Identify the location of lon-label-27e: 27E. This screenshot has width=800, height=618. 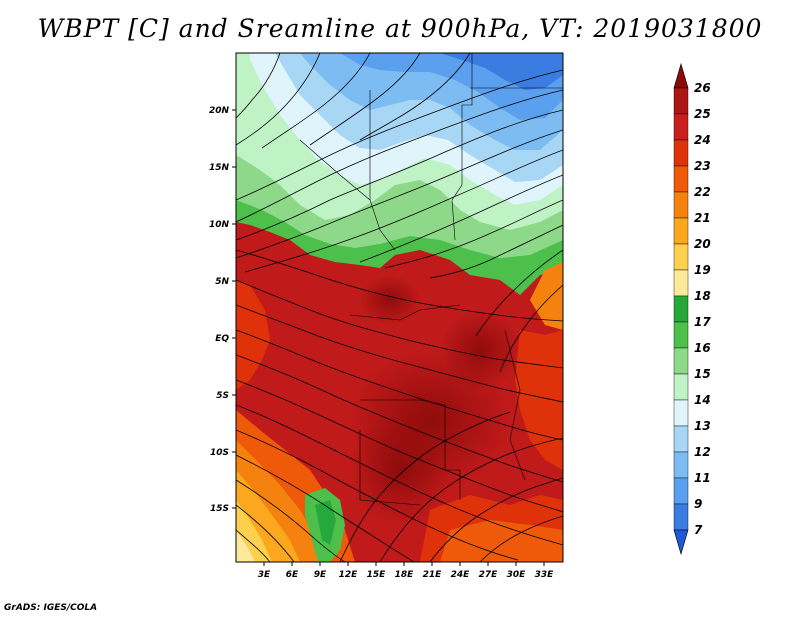
(489, 575).